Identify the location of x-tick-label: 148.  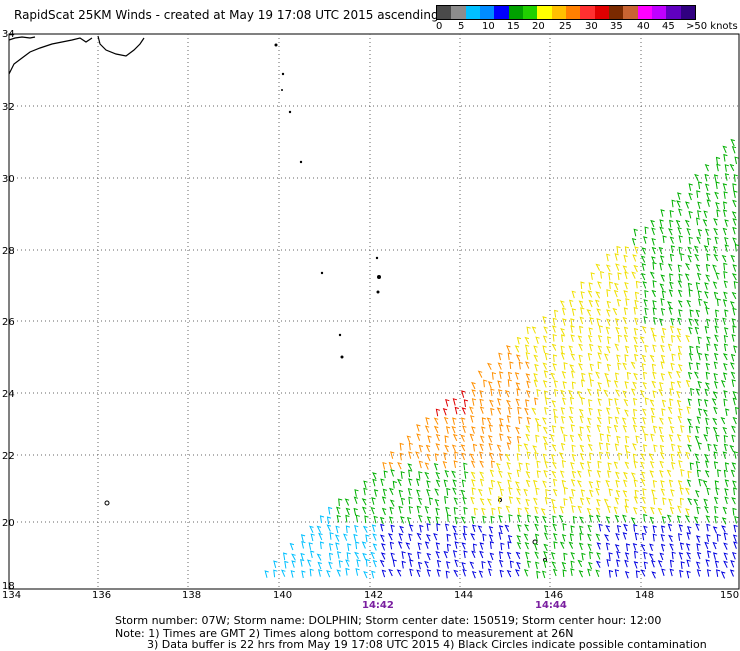
(644, 595).